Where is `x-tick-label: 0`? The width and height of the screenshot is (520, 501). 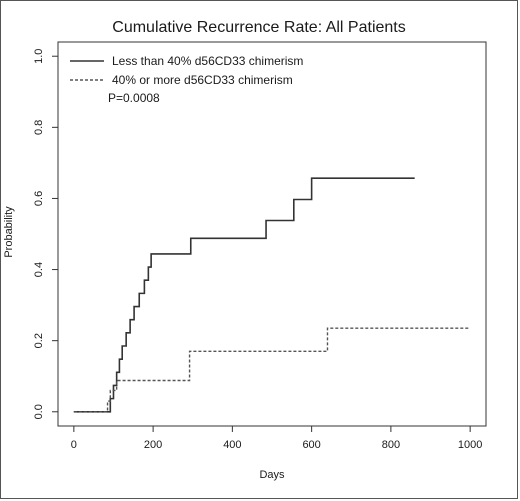
x-tick-label: 0 is located at coordinates (74, 445).